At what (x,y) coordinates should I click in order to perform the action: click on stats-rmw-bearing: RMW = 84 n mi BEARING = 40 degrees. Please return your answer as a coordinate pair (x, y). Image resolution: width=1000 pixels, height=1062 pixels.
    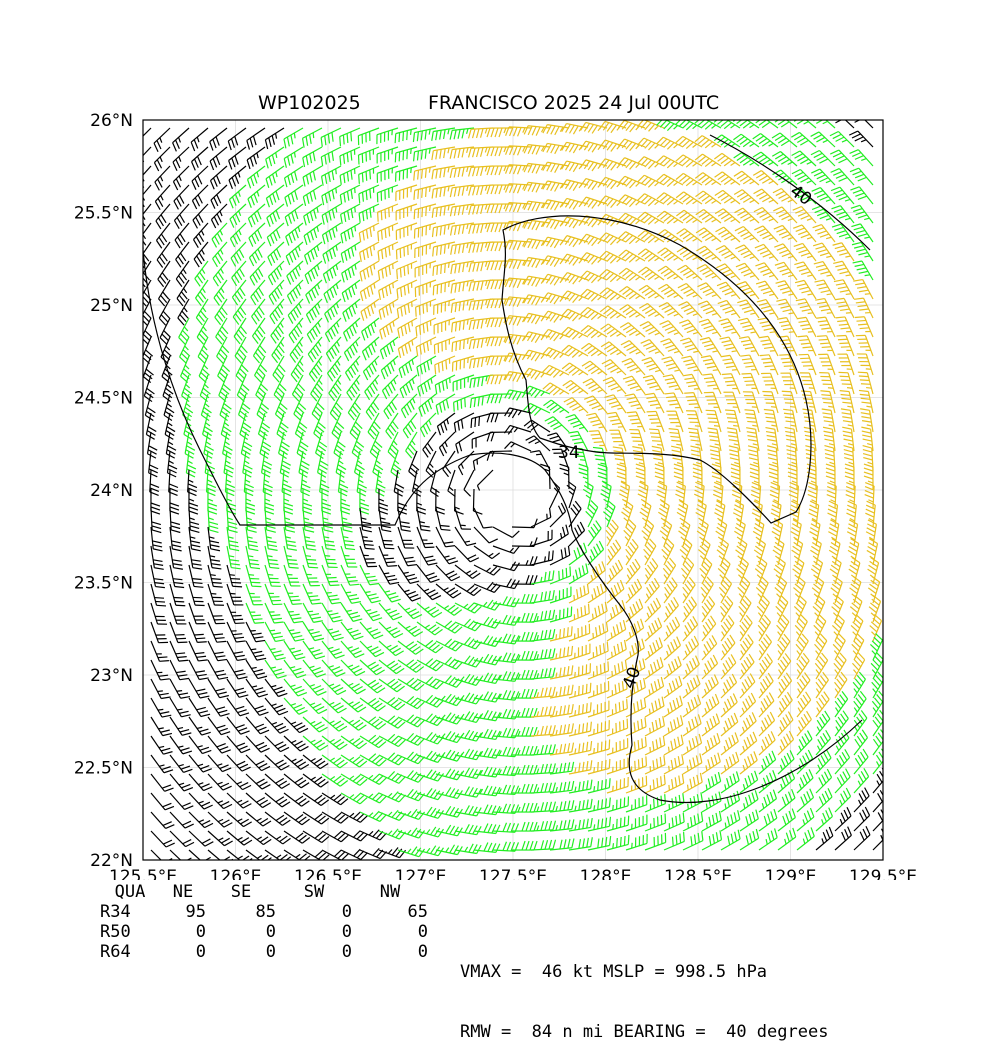
    Looking at the image, I should click on (644, 1032).